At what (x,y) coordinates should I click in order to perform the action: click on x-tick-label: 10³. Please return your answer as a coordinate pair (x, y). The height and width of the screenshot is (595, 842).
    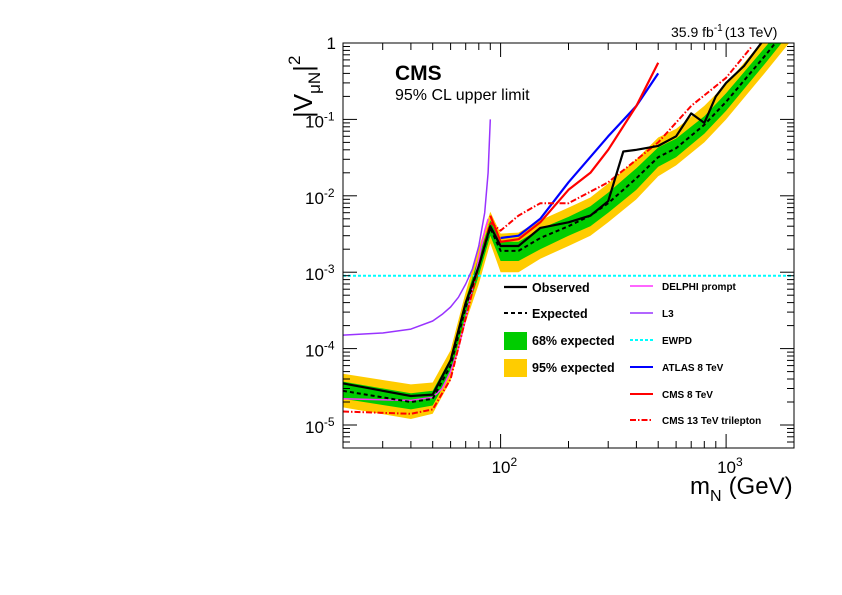
    Looking at the image, I should click on (730, 466).